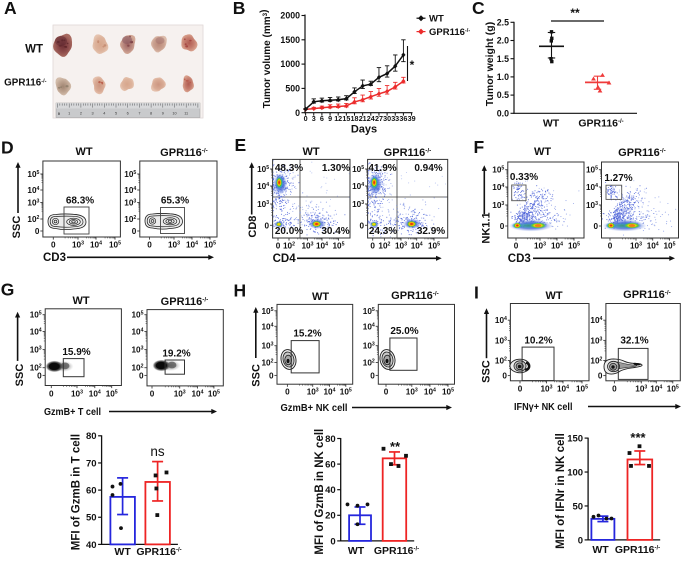  Describe the element at coordinates (239, 9) in the screenshot. I see `svg-text: B` at that location.